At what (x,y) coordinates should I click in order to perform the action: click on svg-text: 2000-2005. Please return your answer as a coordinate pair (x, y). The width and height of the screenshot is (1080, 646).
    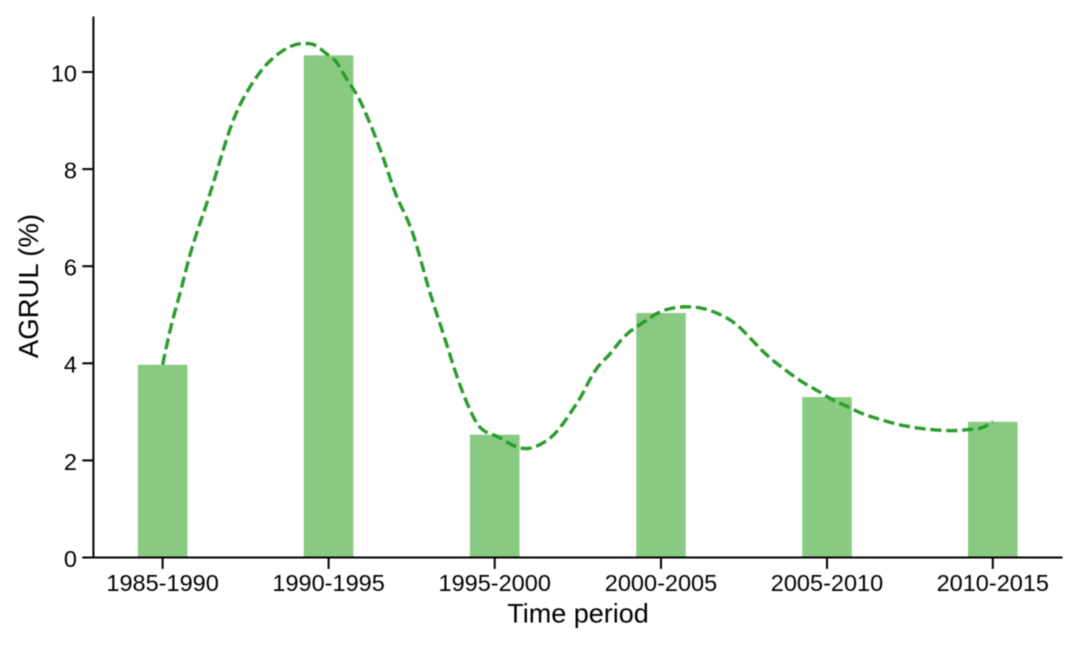
    Looking at the image, I should click on (661, 583).